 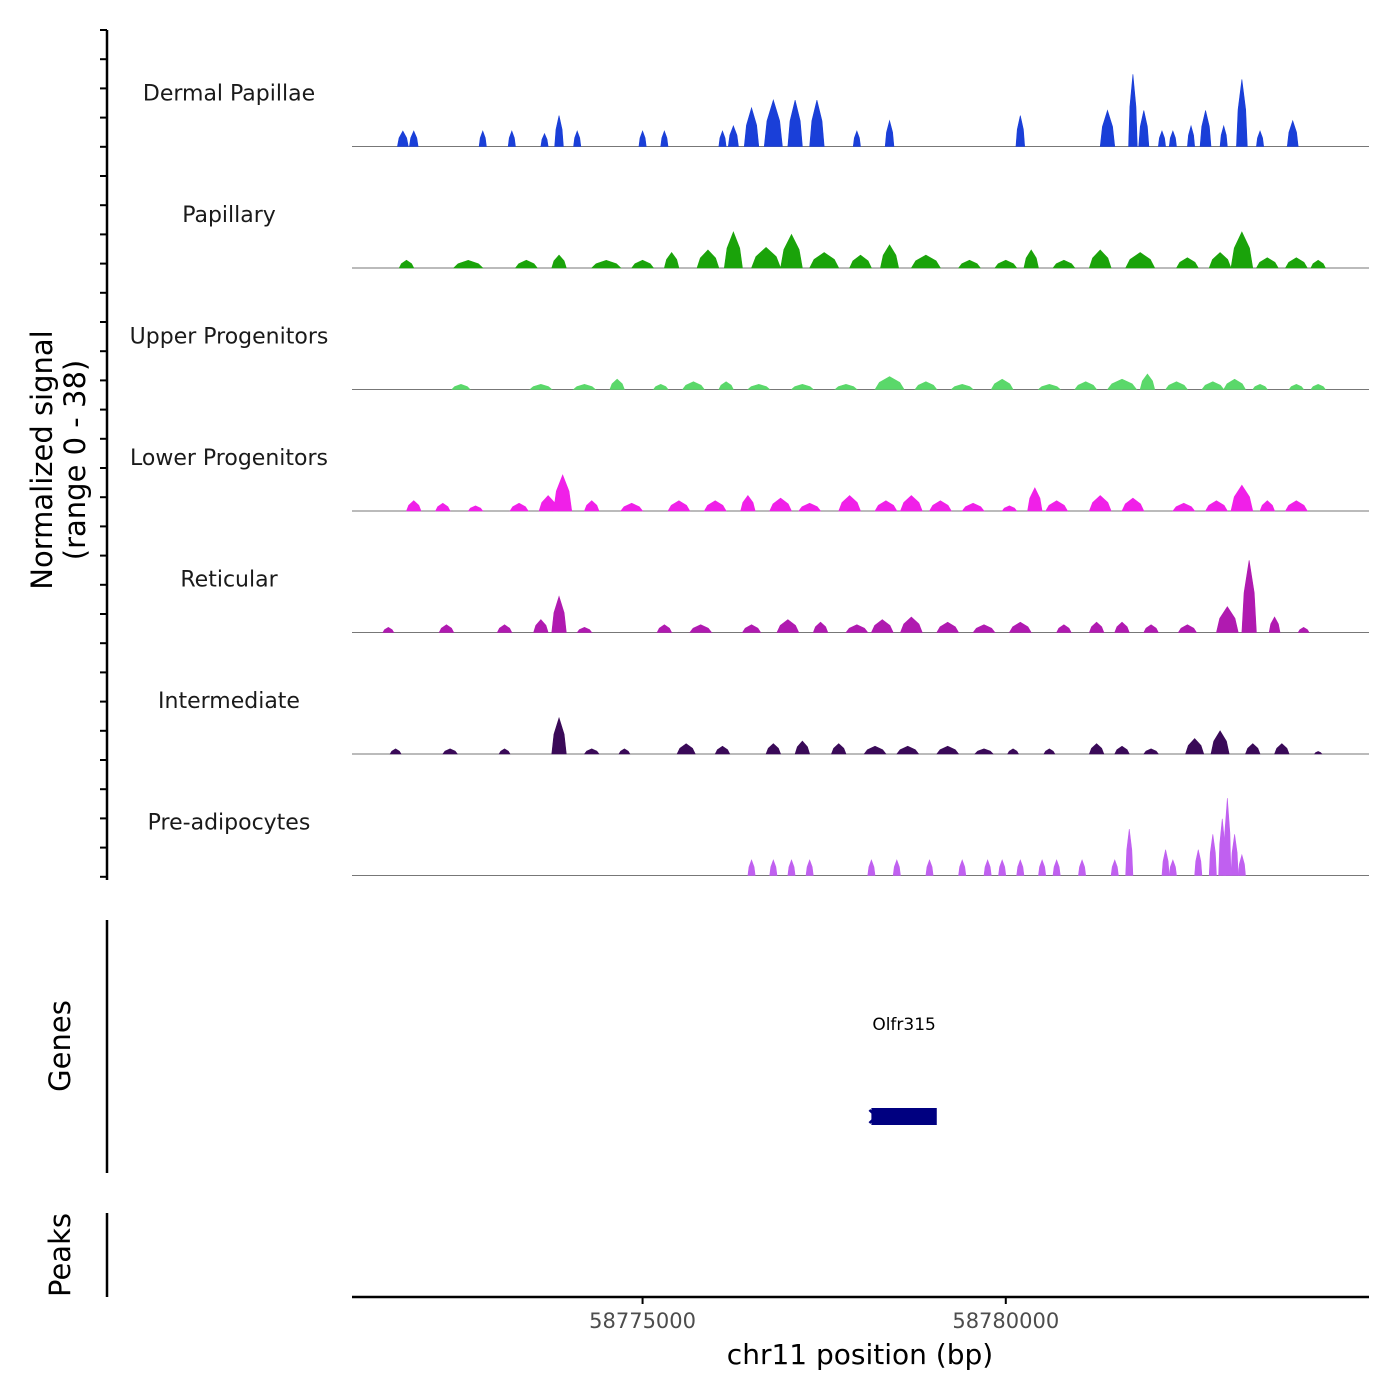 What do you see at coordinates (774, 596) in the screenshot?
I see `track-5: Reticular` at bounding box center [774, 596].